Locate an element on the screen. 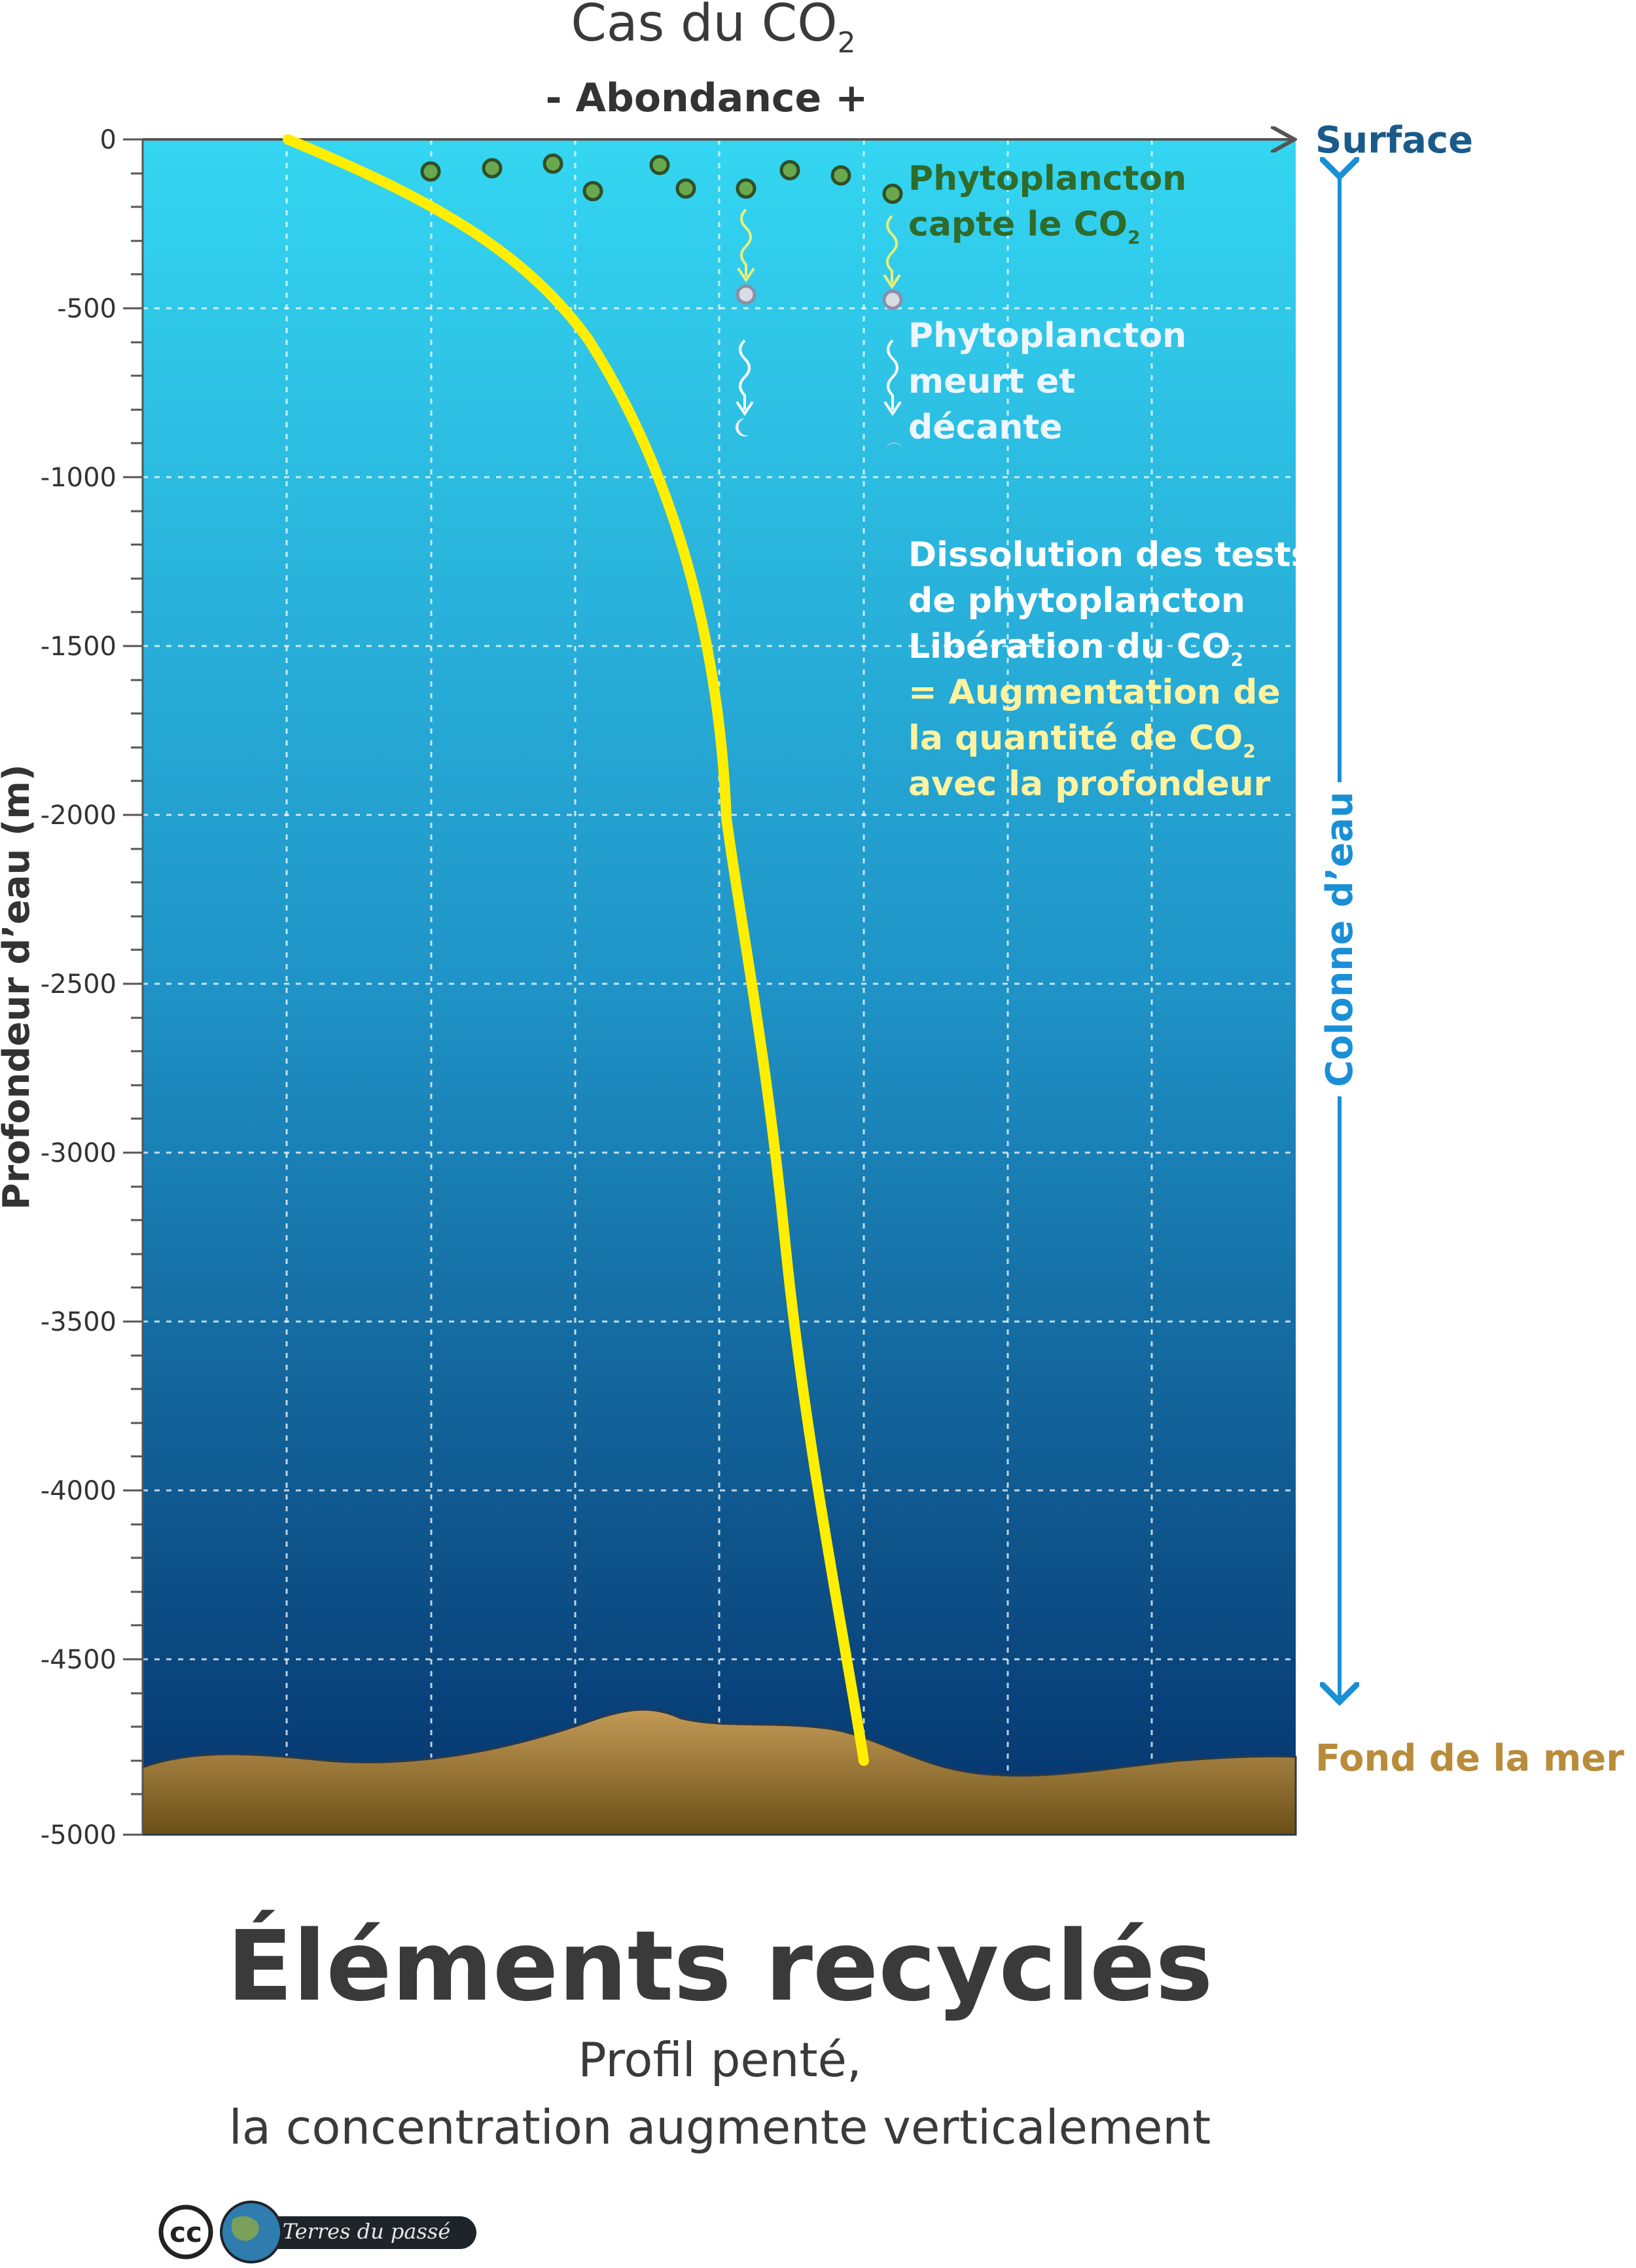  dissolution-line1: Dissolution des tests is located at coordinates (1109, 555).